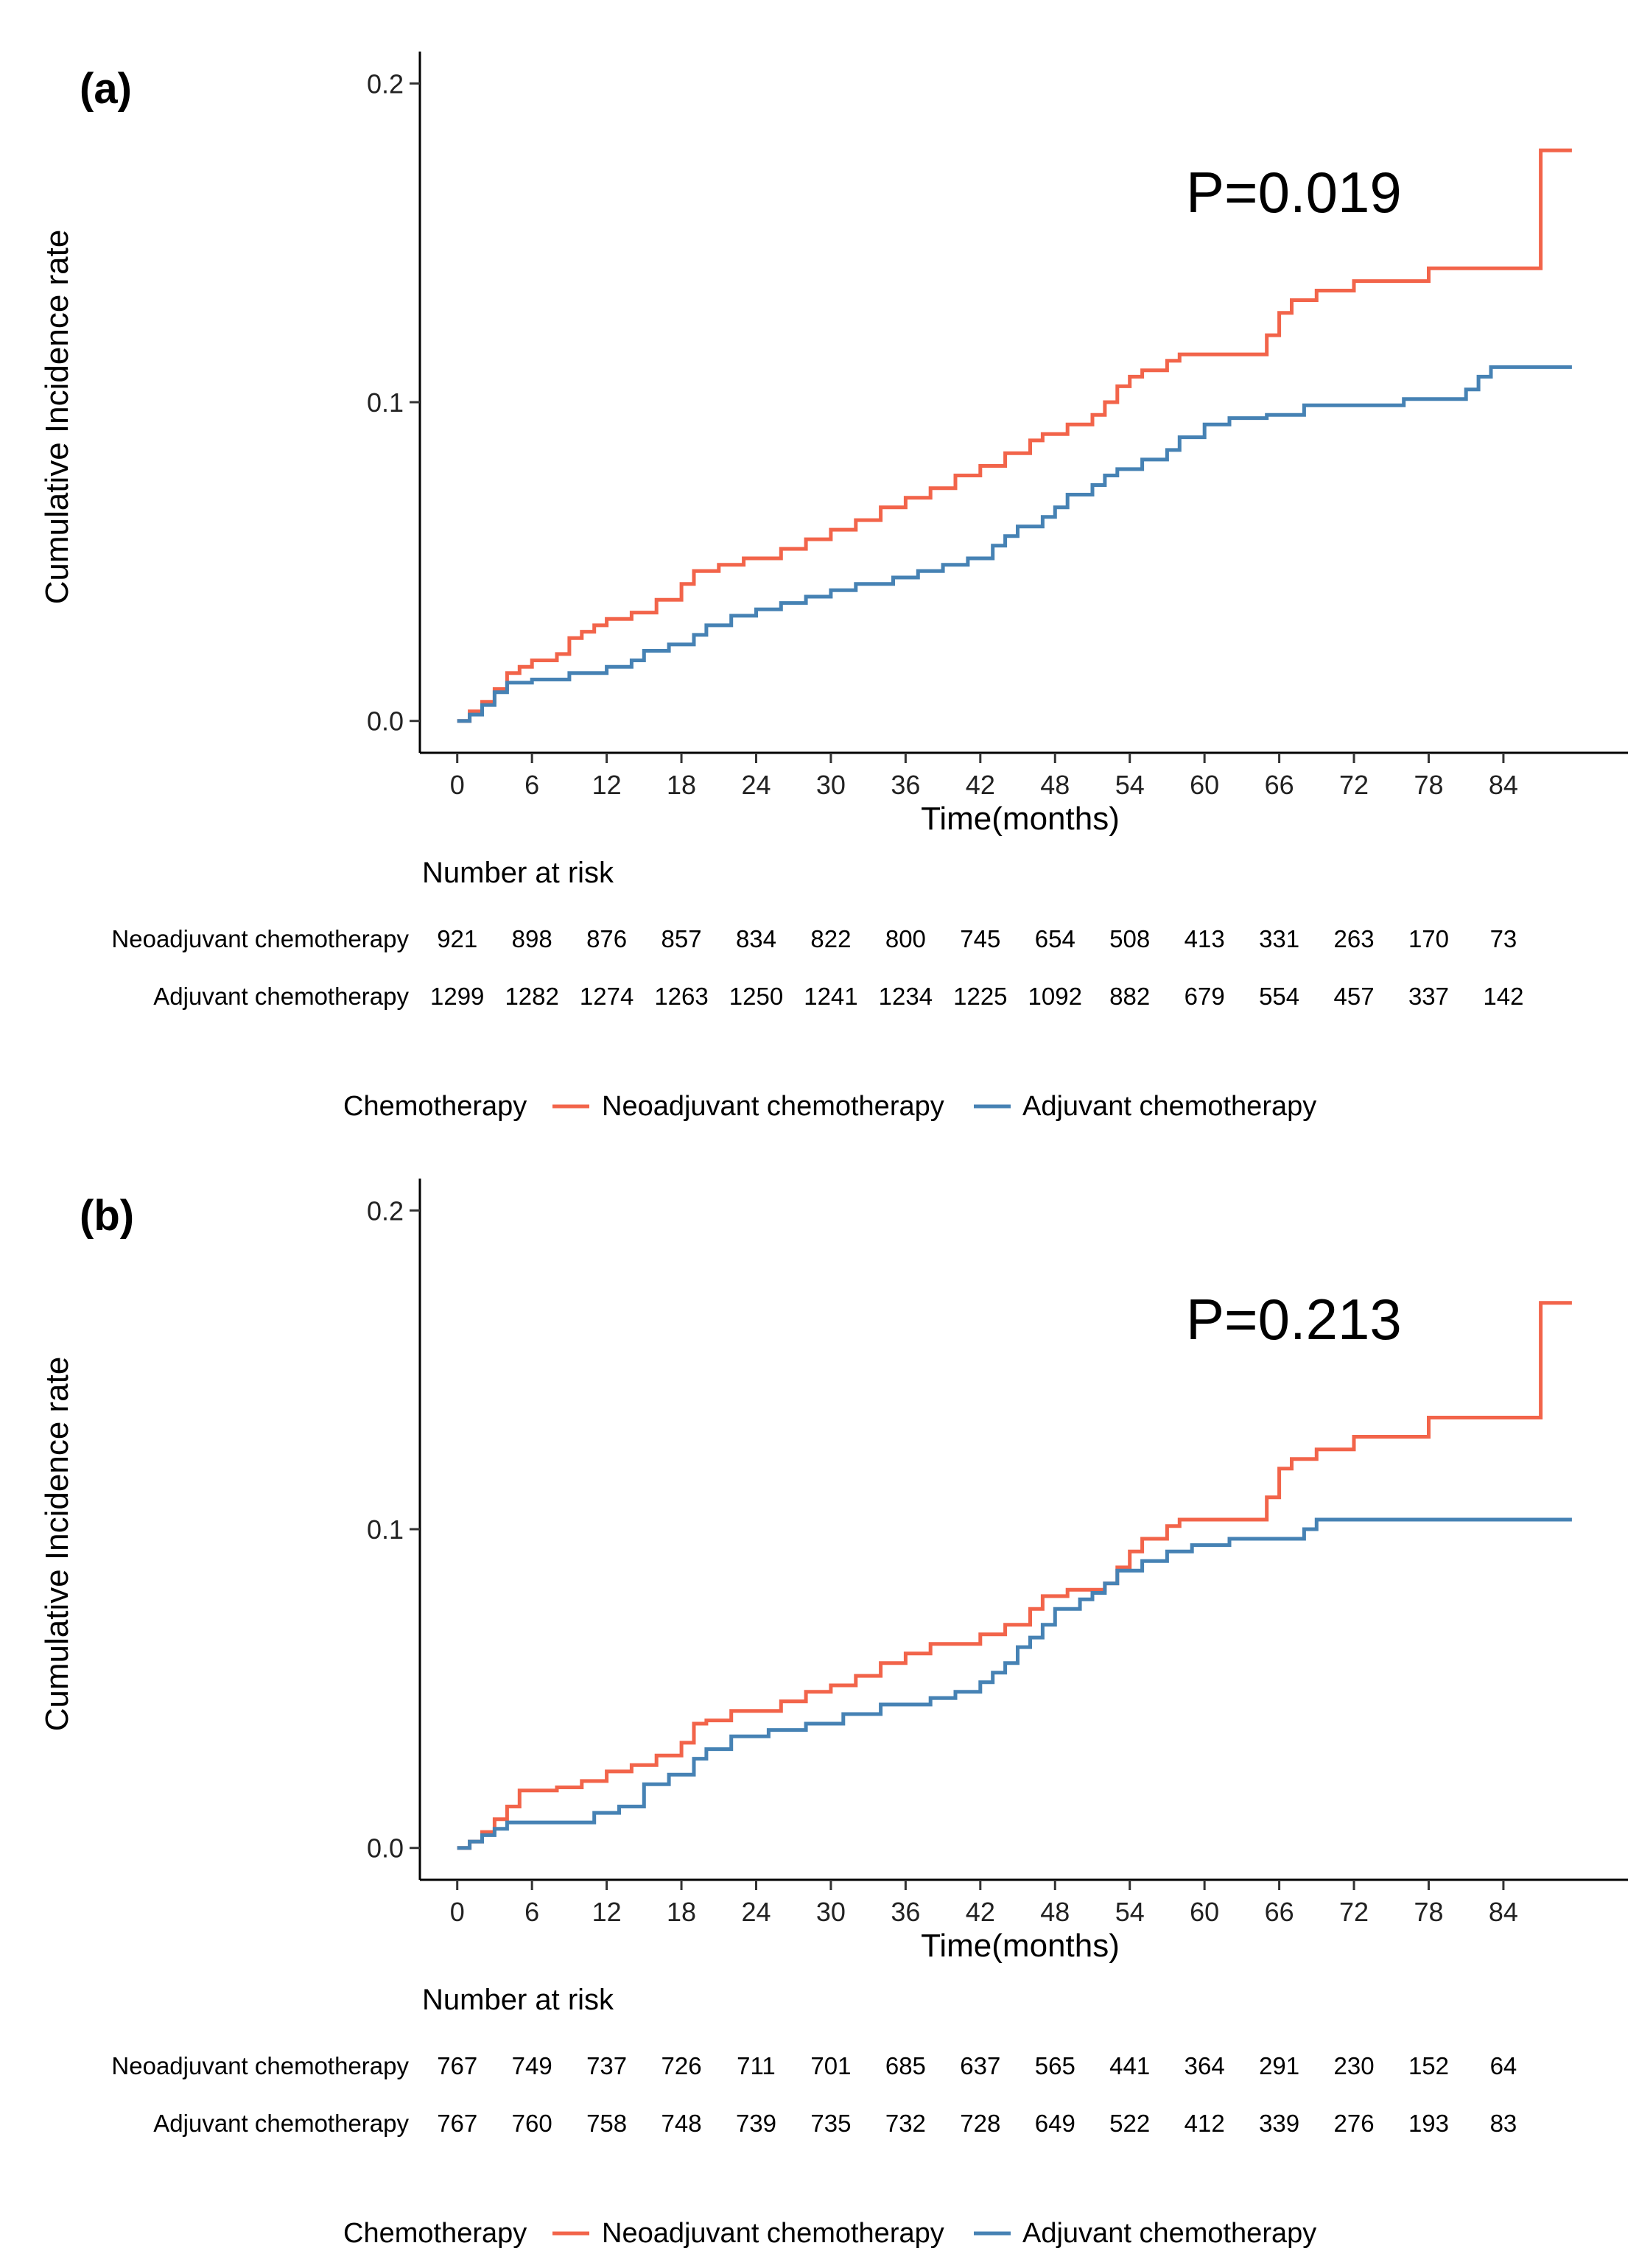 The height and width of the screenshot is (2268, 1639). What do you see at coordinates (531, 996) in the screenshot?
I see `risk-count: 1282` at bounding box center [531, 996].